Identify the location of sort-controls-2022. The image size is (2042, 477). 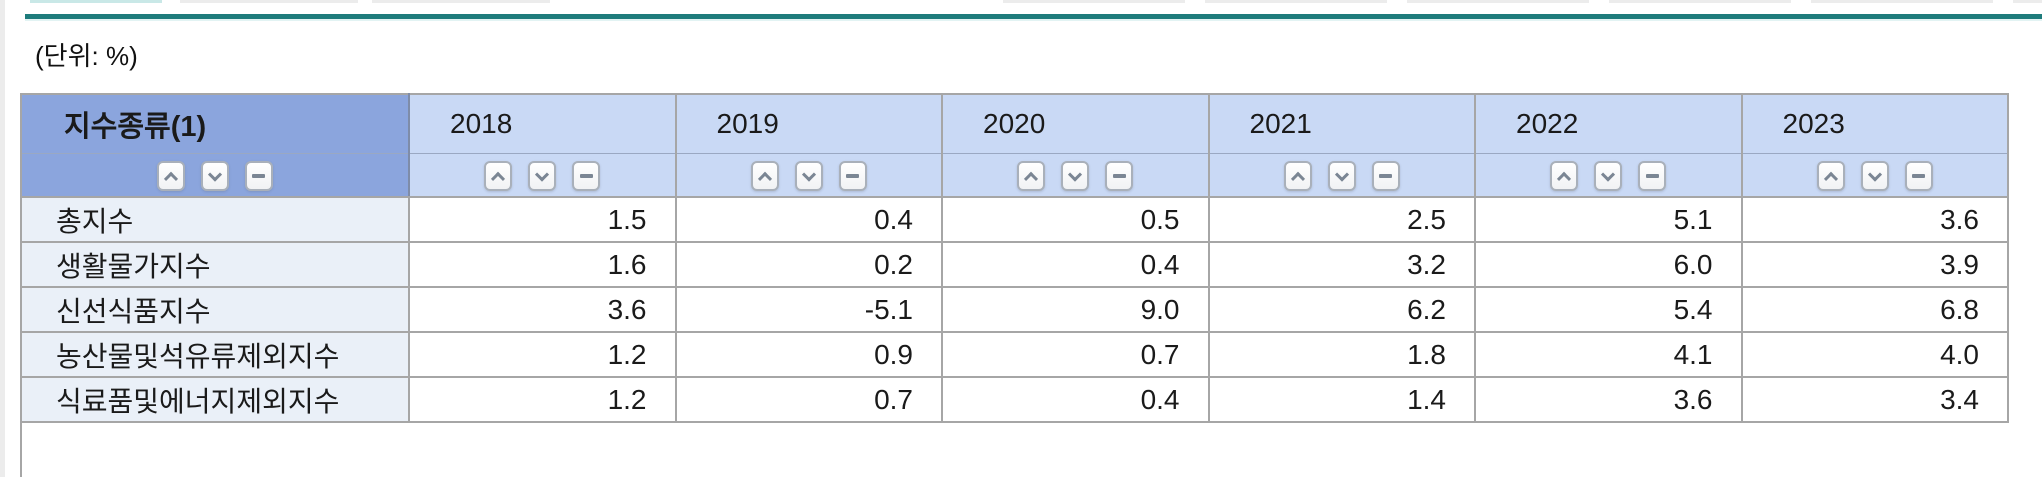
(1608, 175).